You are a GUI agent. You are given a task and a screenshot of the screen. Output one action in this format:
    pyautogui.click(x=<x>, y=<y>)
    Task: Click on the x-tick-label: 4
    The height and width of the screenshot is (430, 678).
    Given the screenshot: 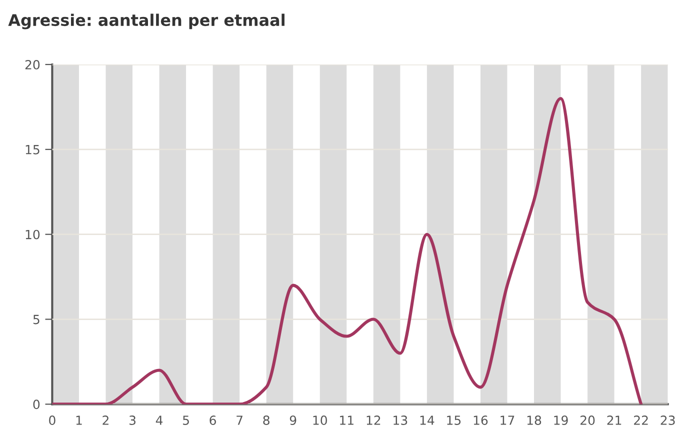 What is the action you would take?
    pyautogui.click(x=159, y=420)
    